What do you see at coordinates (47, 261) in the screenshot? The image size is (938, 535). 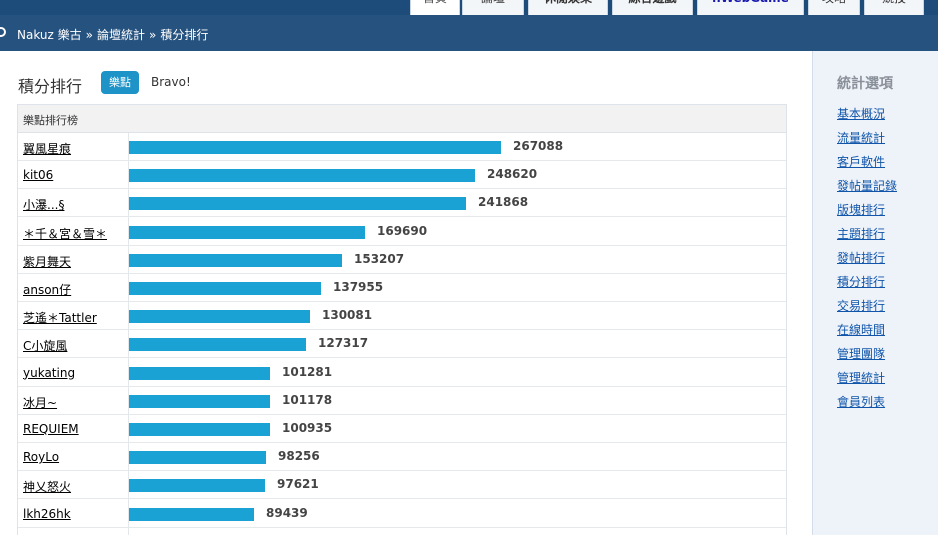 I see `username-link: 紫月舞天` at bounding box center [47, 261].